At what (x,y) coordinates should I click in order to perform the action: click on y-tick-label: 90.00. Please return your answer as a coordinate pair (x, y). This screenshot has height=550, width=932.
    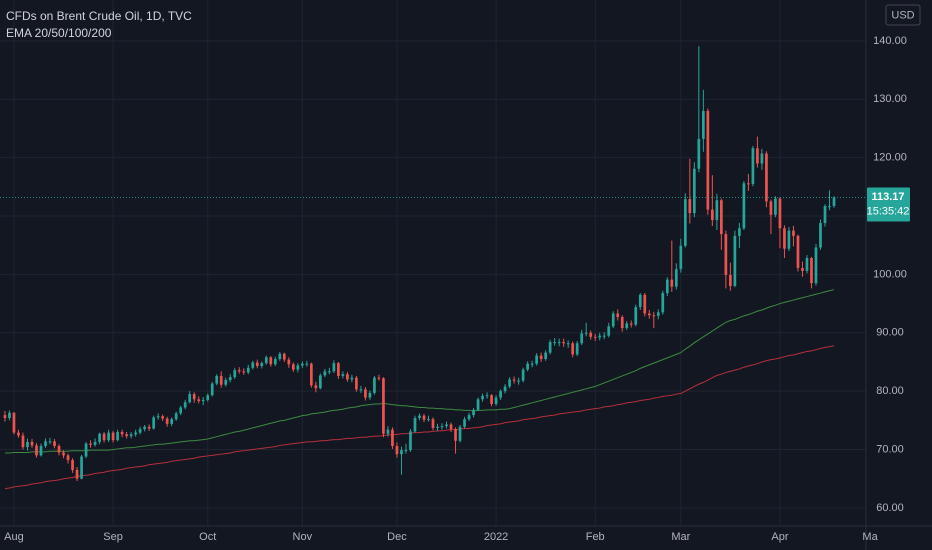
    Looking at the image, I should click on (890, 333).